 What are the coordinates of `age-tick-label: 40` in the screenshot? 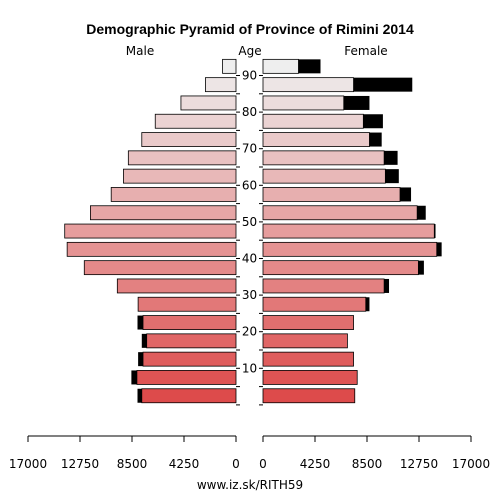 It's located at (249, 259).